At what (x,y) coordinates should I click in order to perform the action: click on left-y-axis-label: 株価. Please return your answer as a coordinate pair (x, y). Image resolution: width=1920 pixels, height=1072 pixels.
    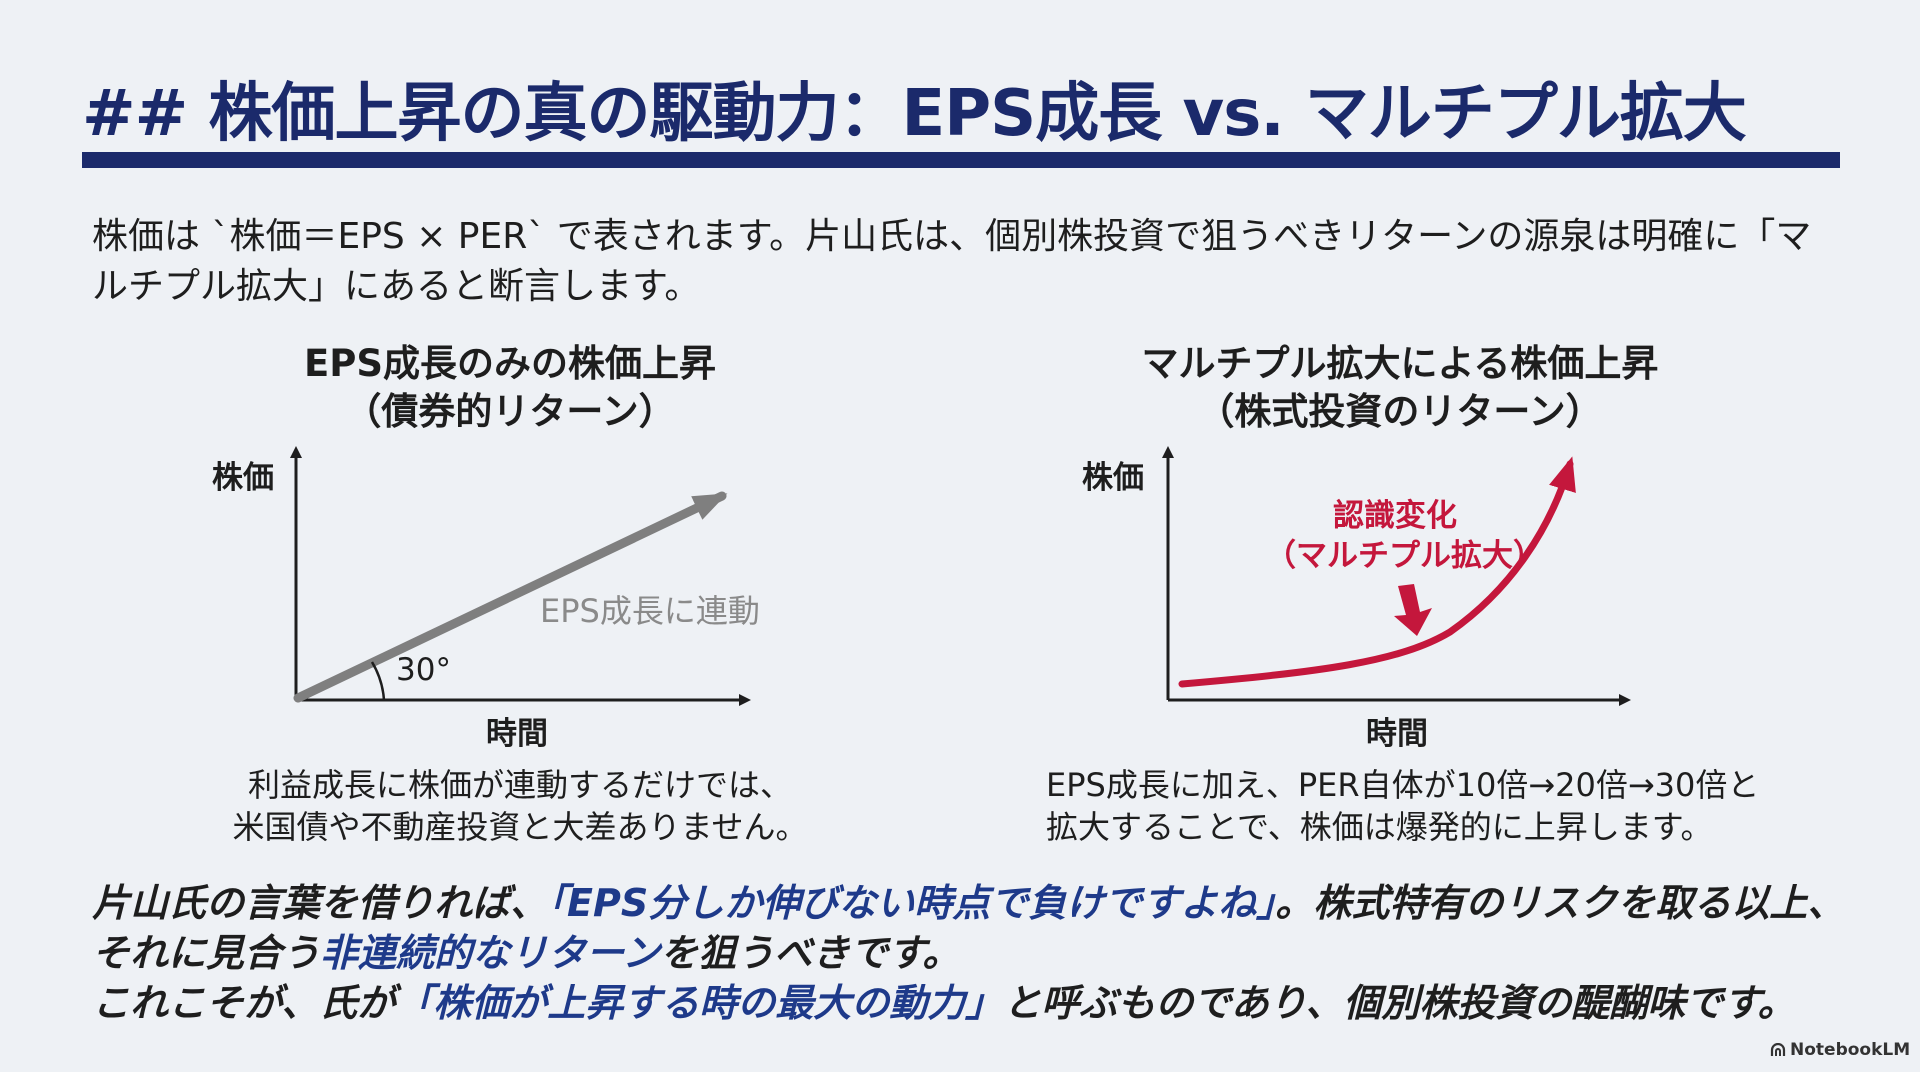
    Looking at the image, I should click on (243, 478).